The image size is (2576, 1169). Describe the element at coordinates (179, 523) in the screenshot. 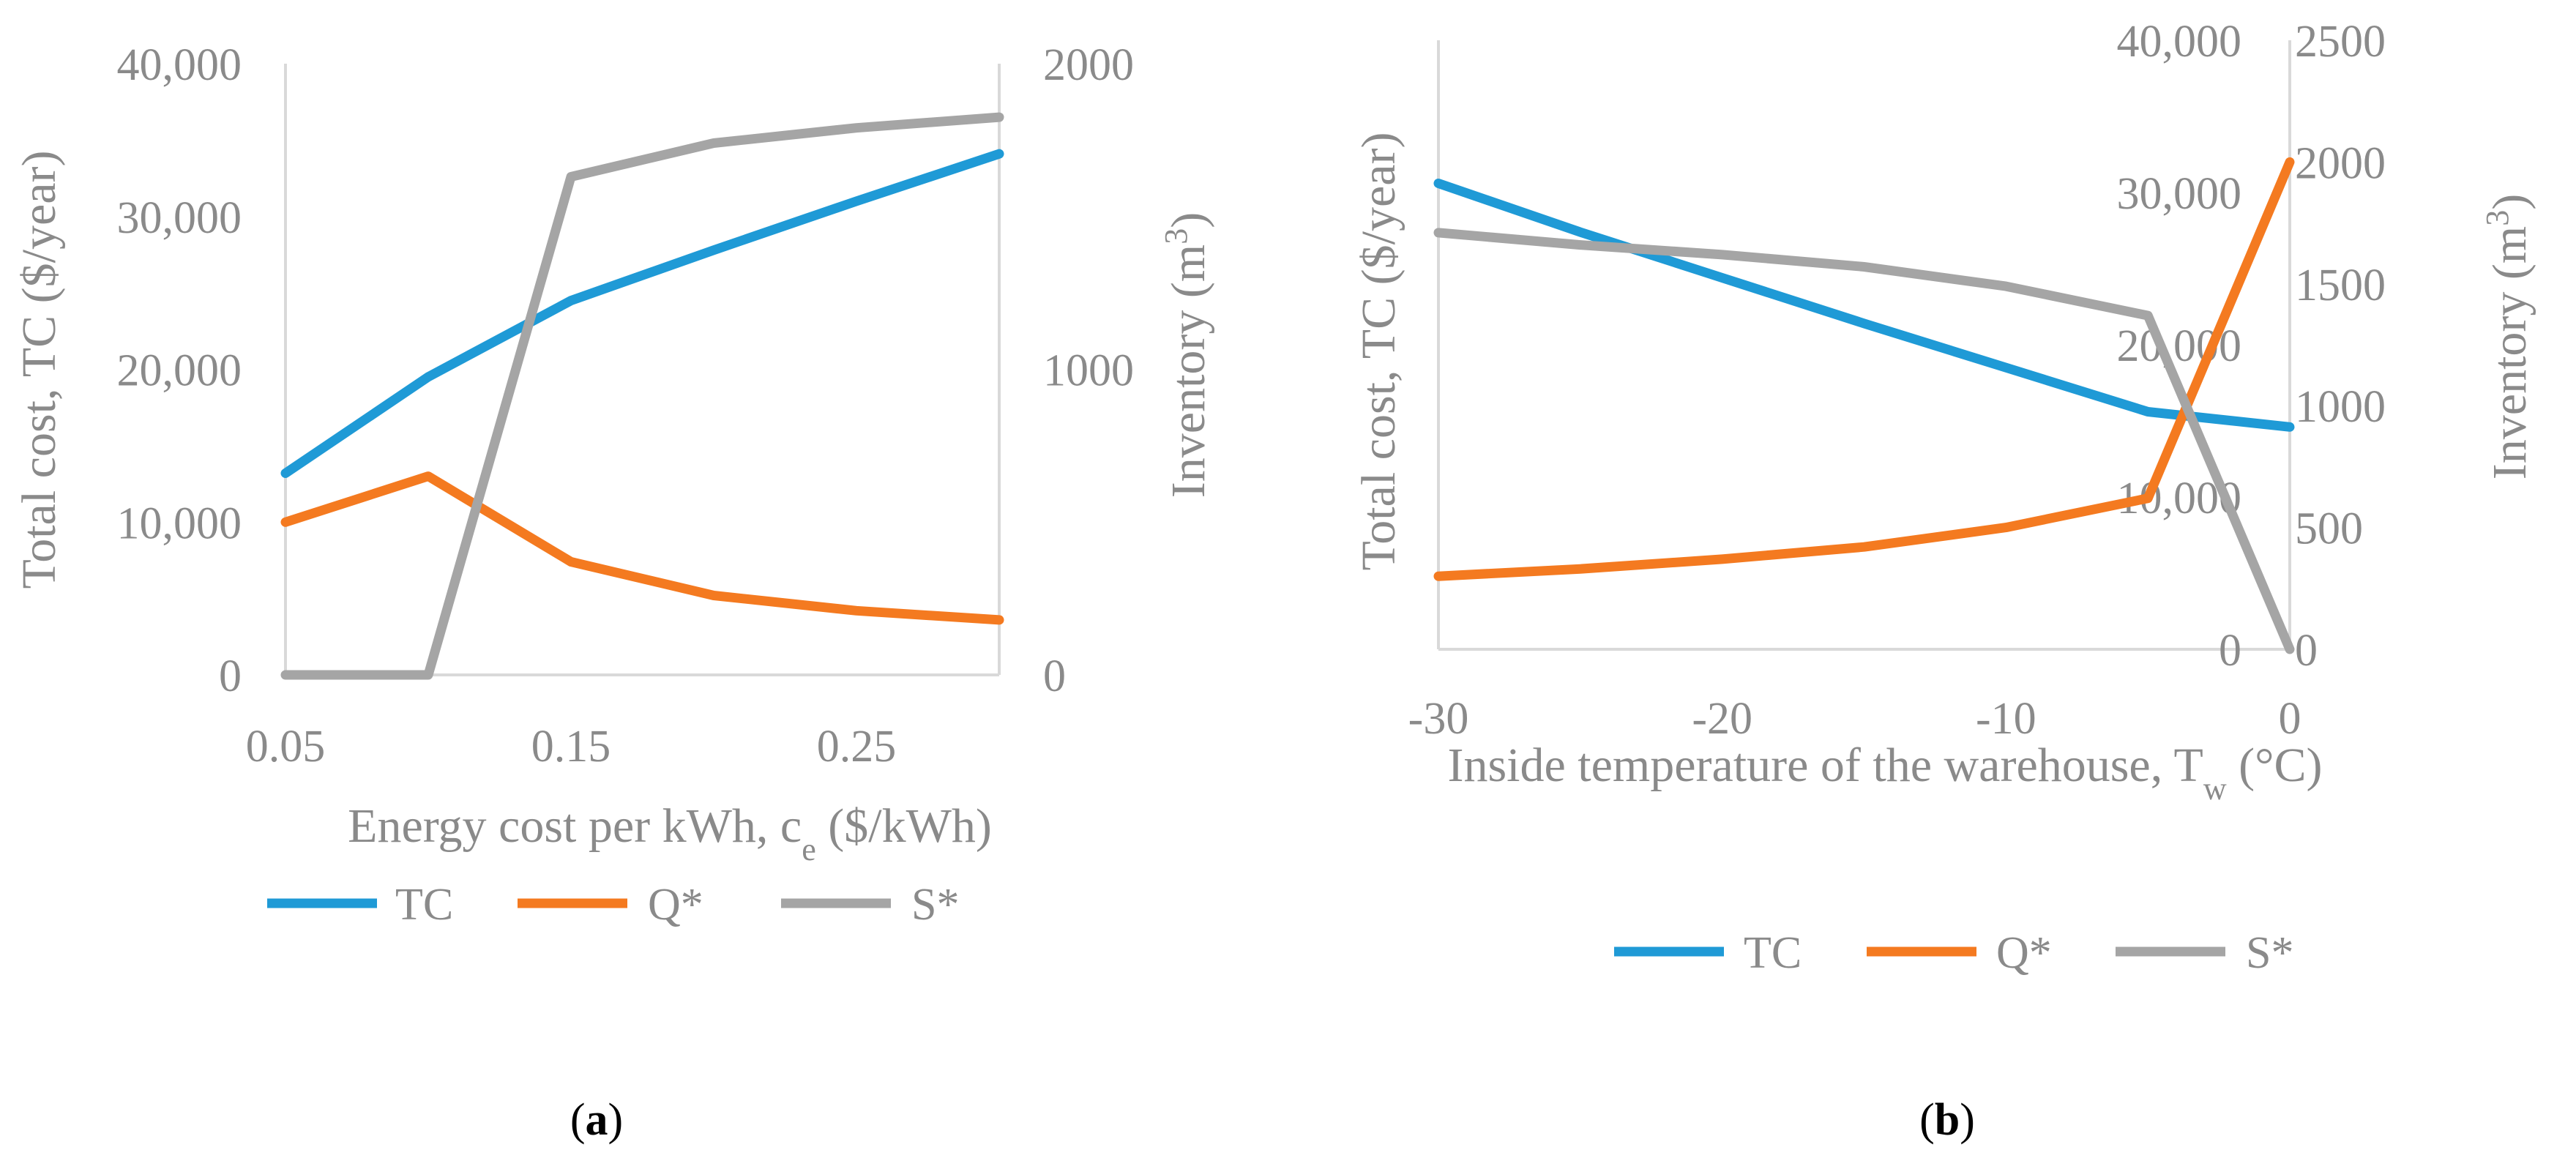

I see `y-tick-label: 10,000` at that location.